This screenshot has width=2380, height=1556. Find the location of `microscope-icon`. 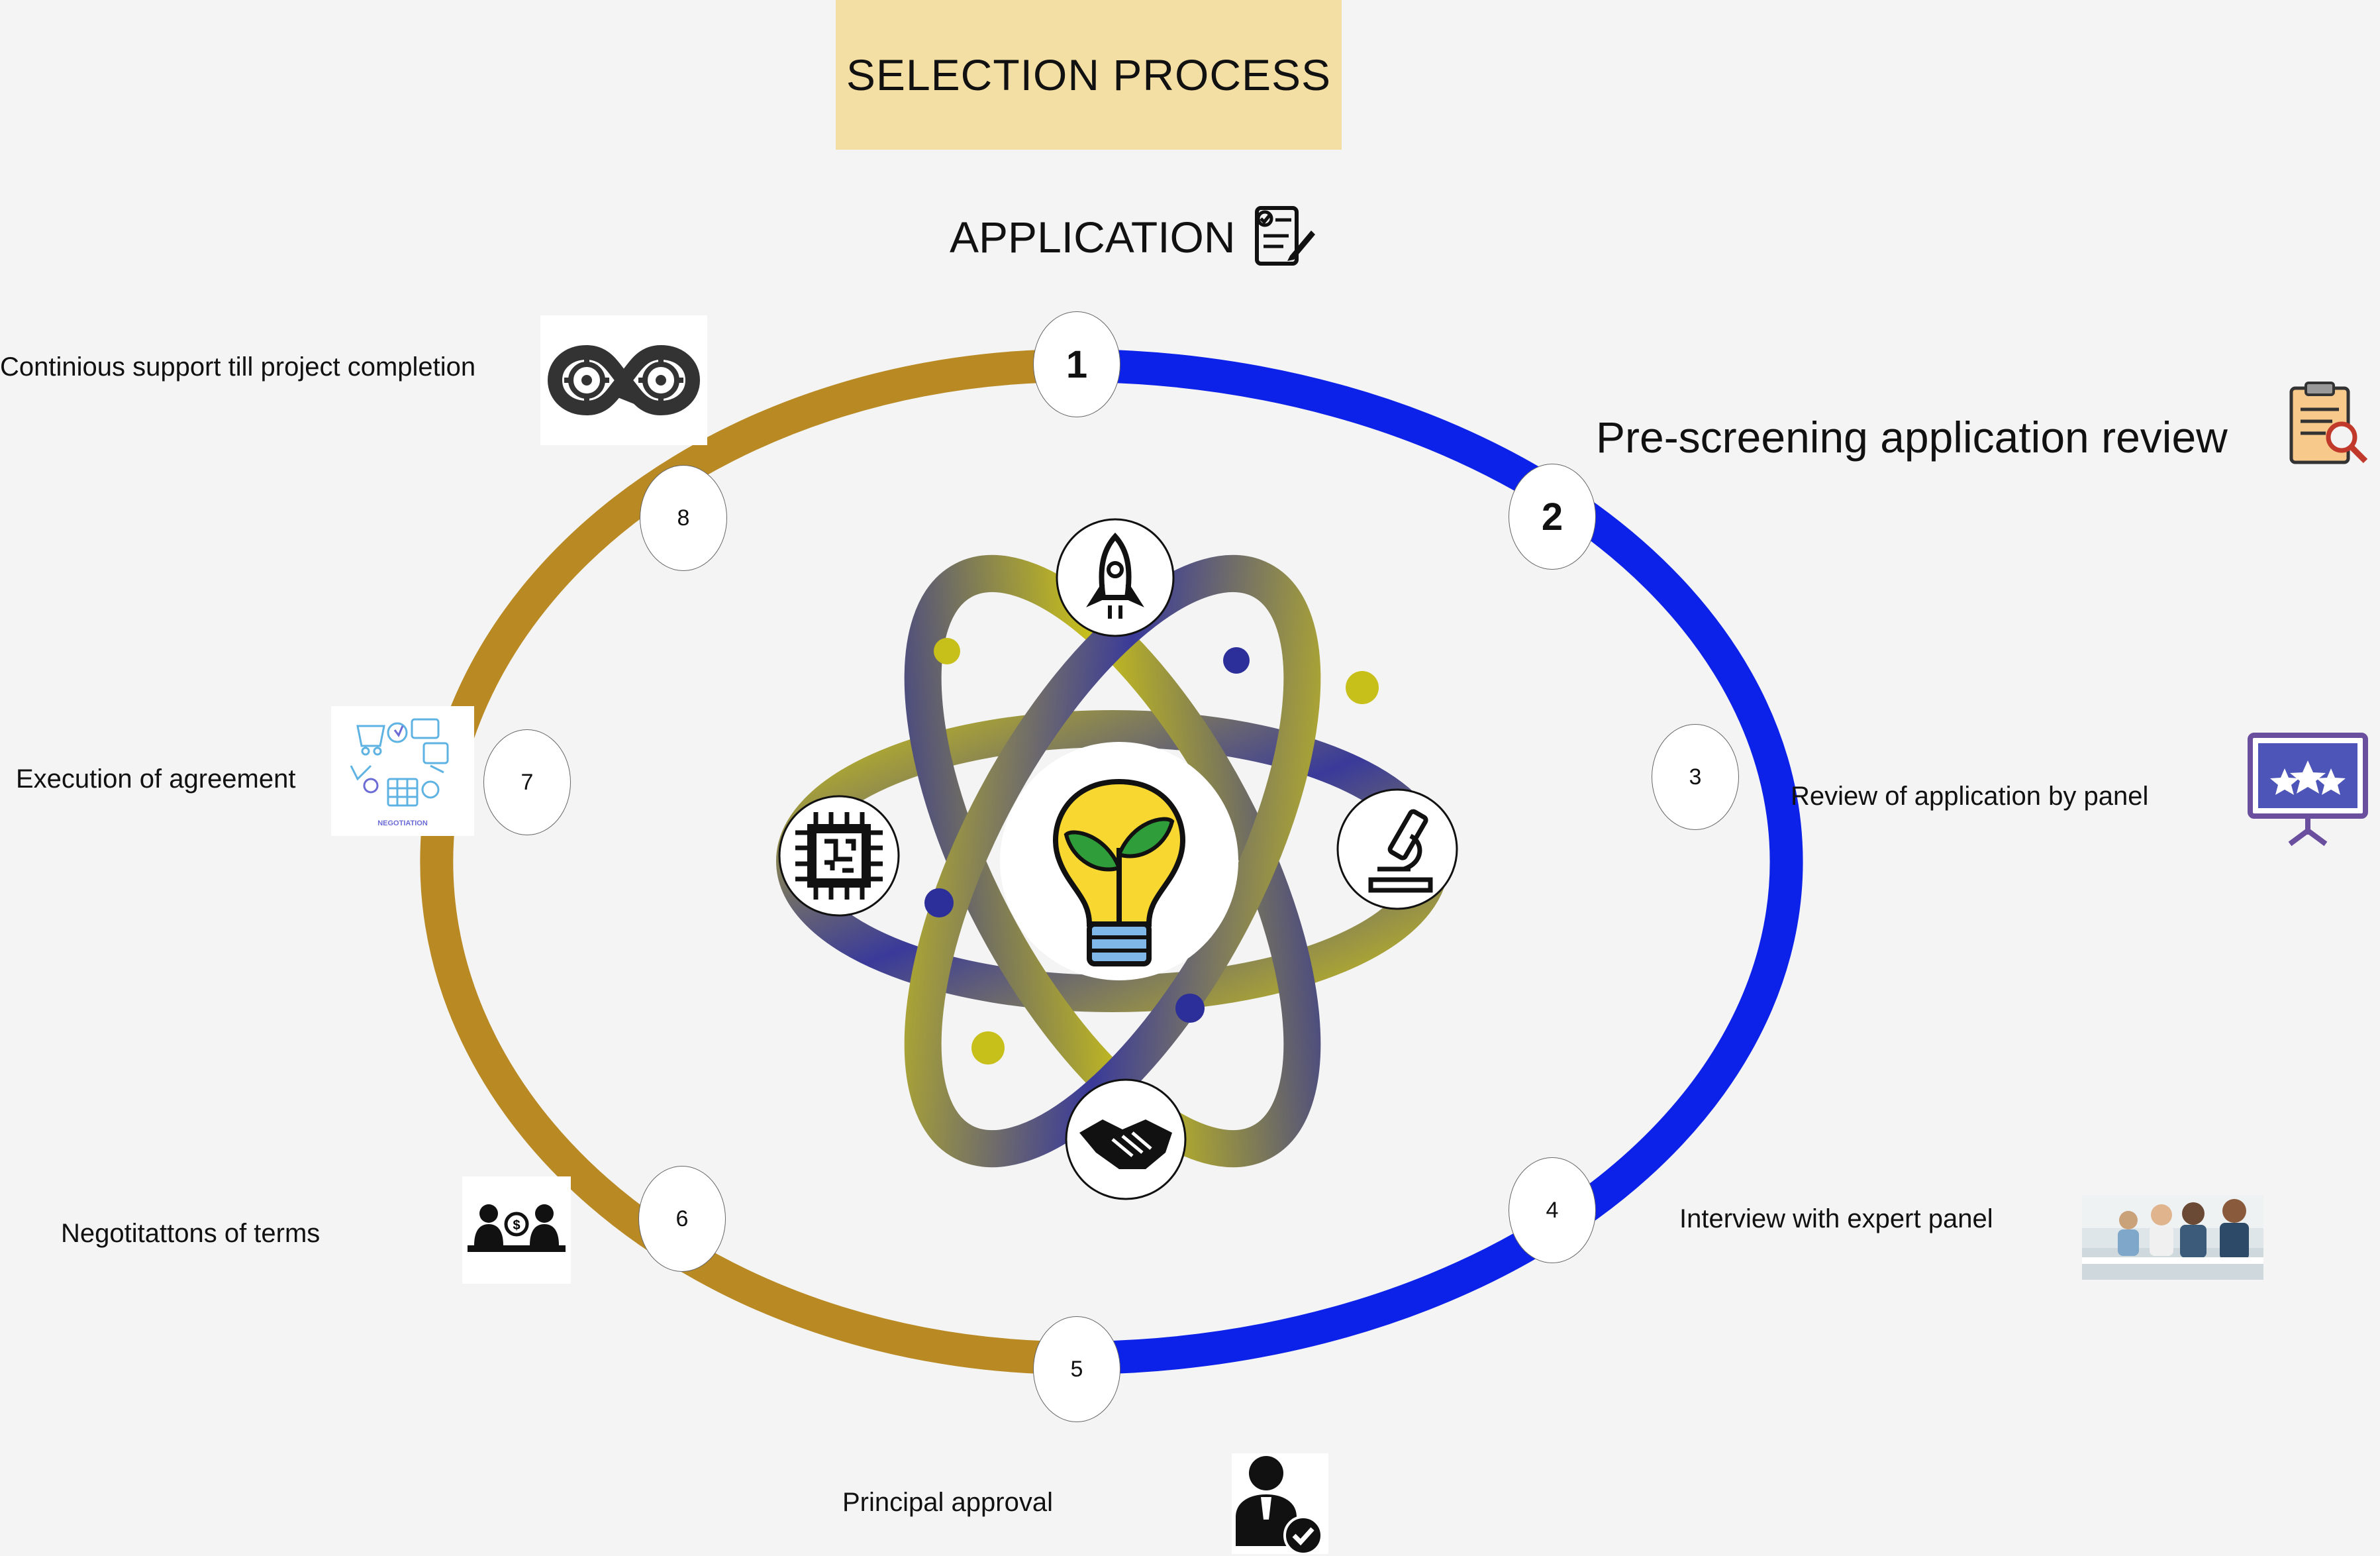

microscope-icon is located at coordinates (1397, 849).